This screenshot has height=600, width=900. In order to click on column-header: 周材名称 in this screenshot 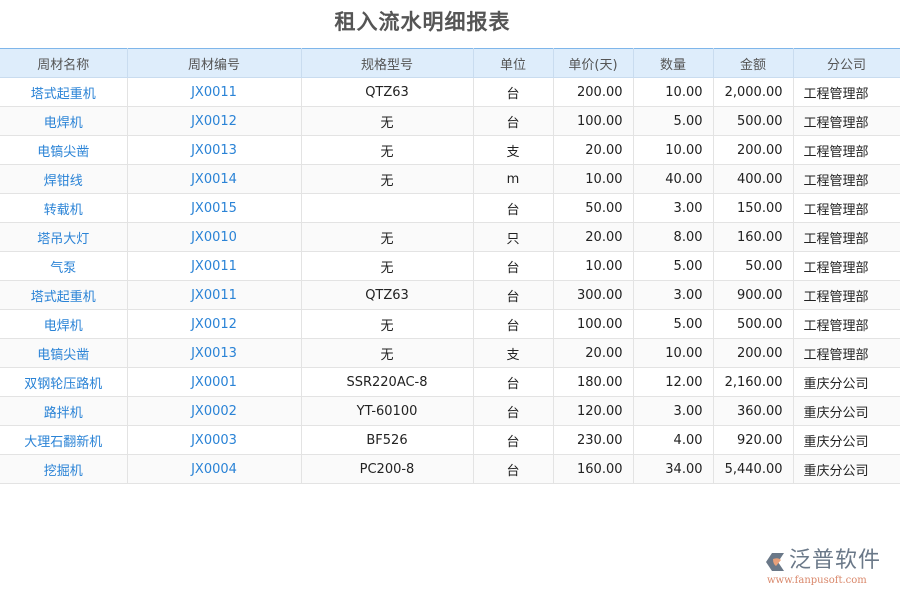, I will do `click(64, 63)`.